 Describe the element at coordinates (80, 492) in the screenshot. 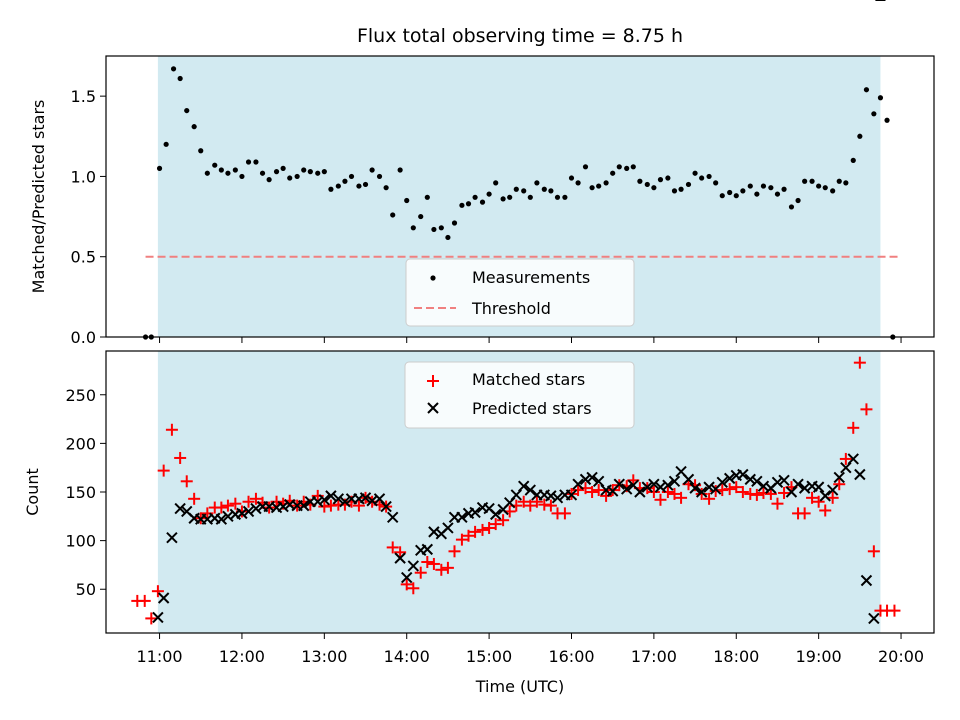

I see `y-tick-label: 150` at that location.